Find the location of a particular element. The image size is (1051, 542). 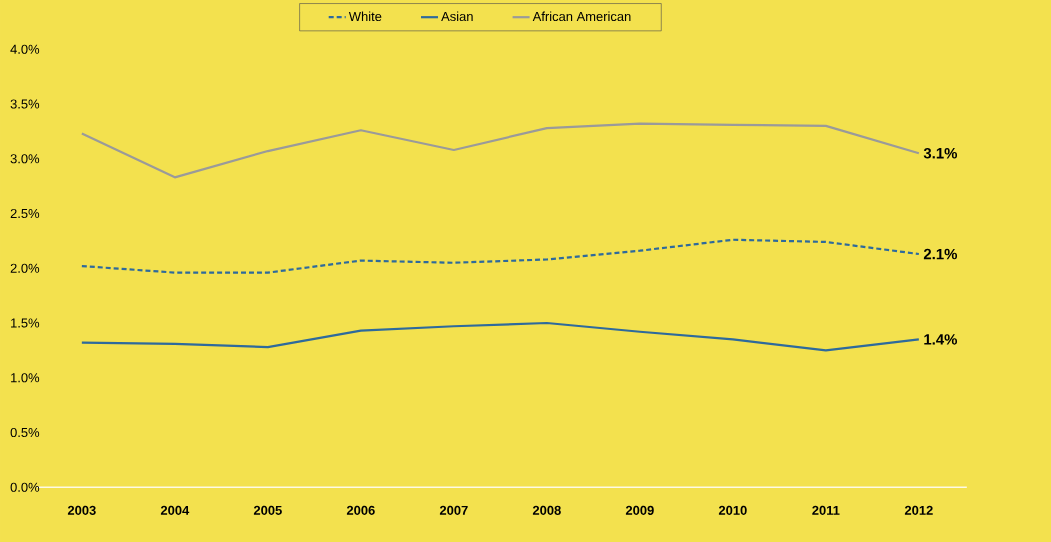

data-label: 3.1% is located at coordinates (940, 153).